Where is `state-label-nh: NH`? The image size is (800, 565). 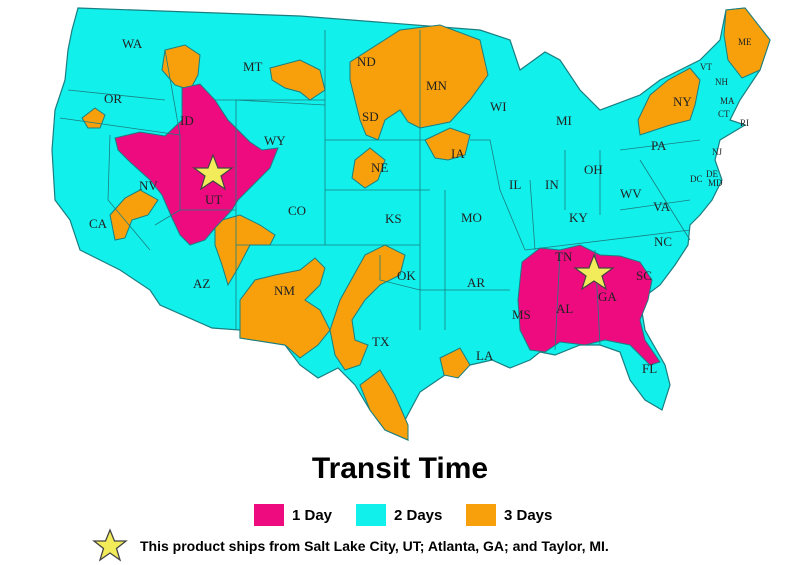
state-label-nh: NH is located at coordinates (721, 82).